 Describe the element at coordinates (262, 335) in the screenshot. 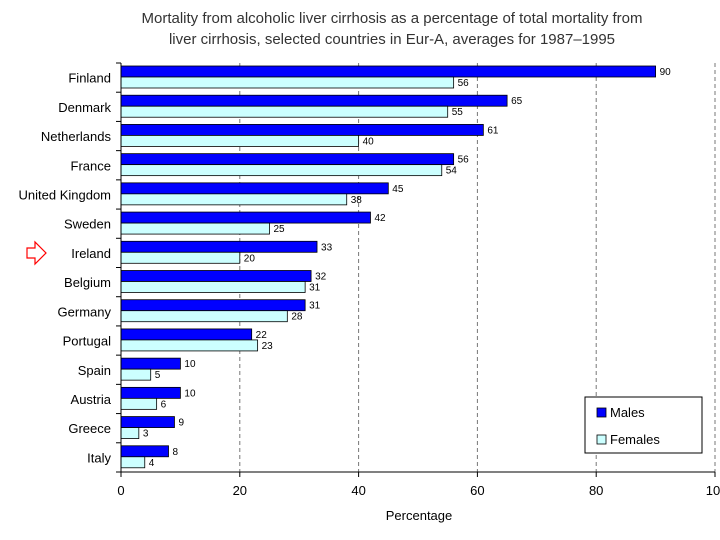

I see `data-label-males-portugal: 22` at that location.